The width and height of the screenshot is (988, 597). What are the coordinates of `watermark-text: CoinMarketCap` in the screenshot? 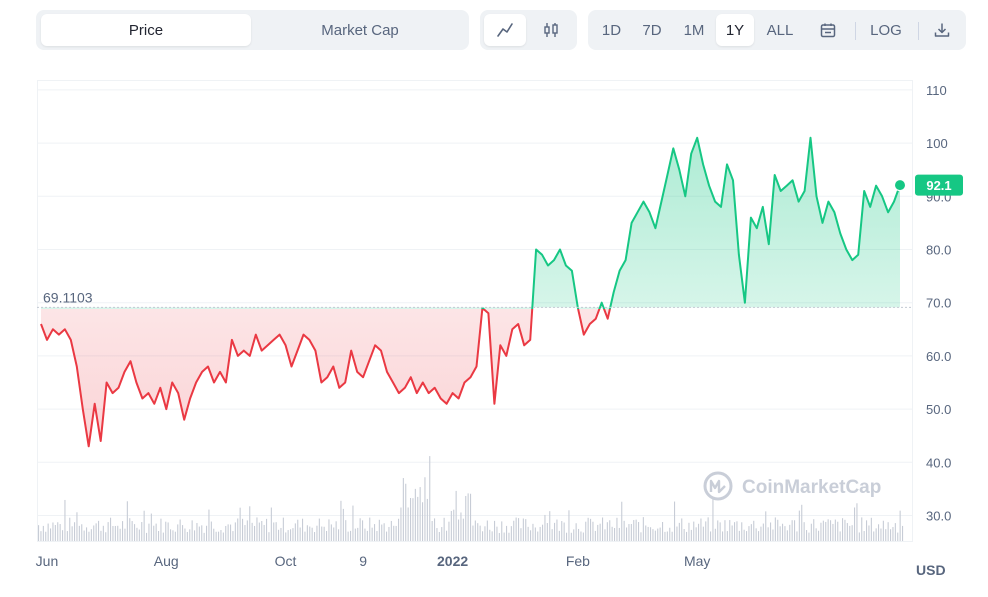 It's located at (811, 487).